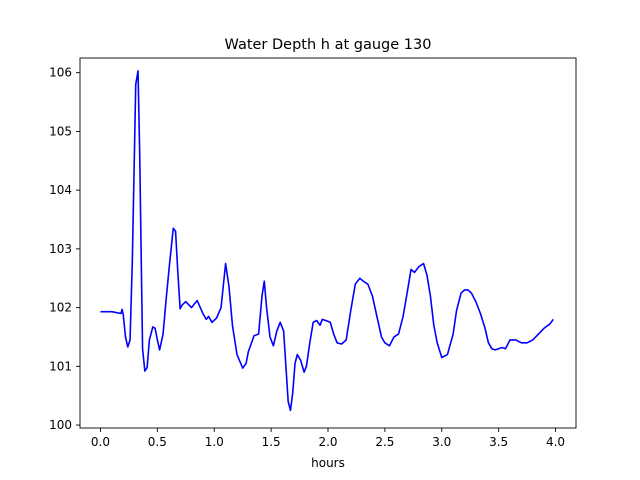 This screenshot has height=480, width=640. Describe the element at coordinates (498, 442) in the screenshot. I see `x-tick-label: 3.5` at that location.